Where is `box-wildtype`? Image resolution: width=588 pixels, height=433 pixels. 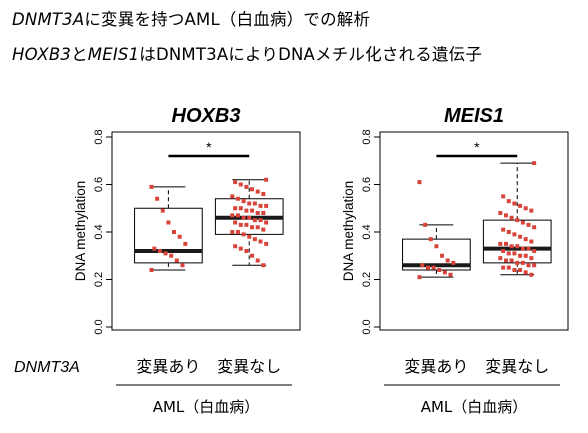
box-wildtype is located at coordinates (517, 219).